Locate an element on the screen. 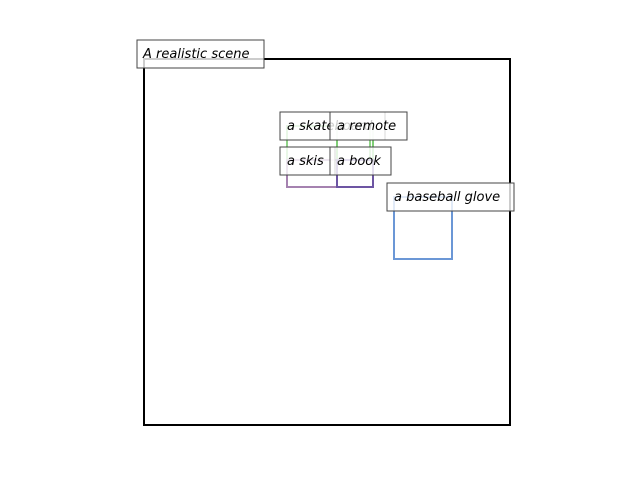 Image resolution: width=640 pixels, height=480 pixels. book-label-box is located at coordinates (360, 161).